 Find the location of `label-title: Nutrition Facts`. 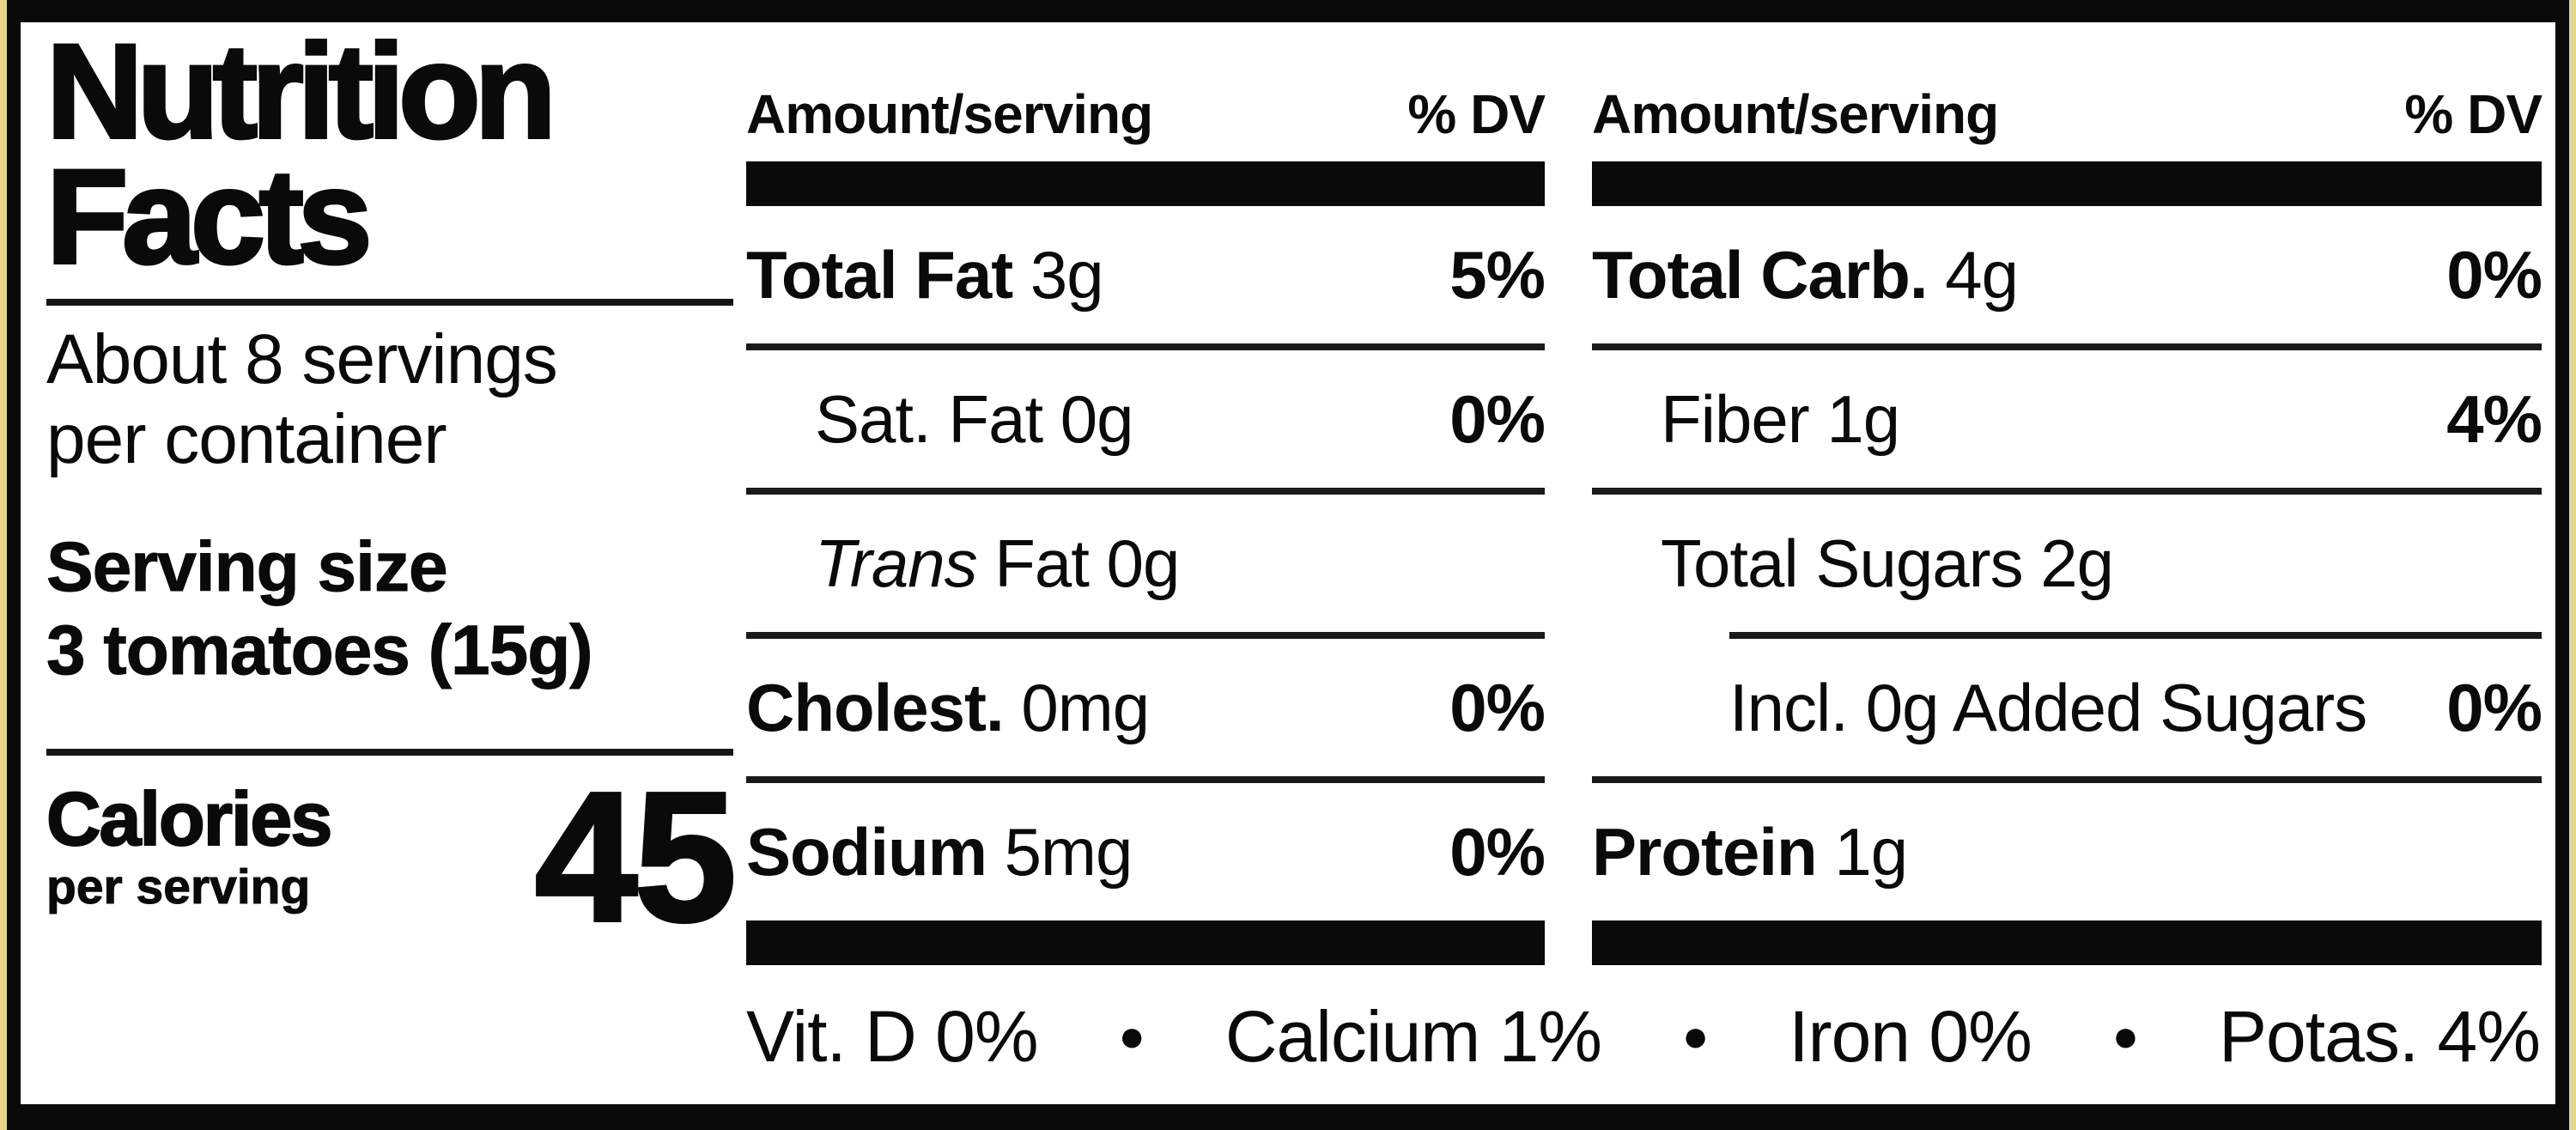

label-title: Nutrition Facts is located at coordinates (389, 154).